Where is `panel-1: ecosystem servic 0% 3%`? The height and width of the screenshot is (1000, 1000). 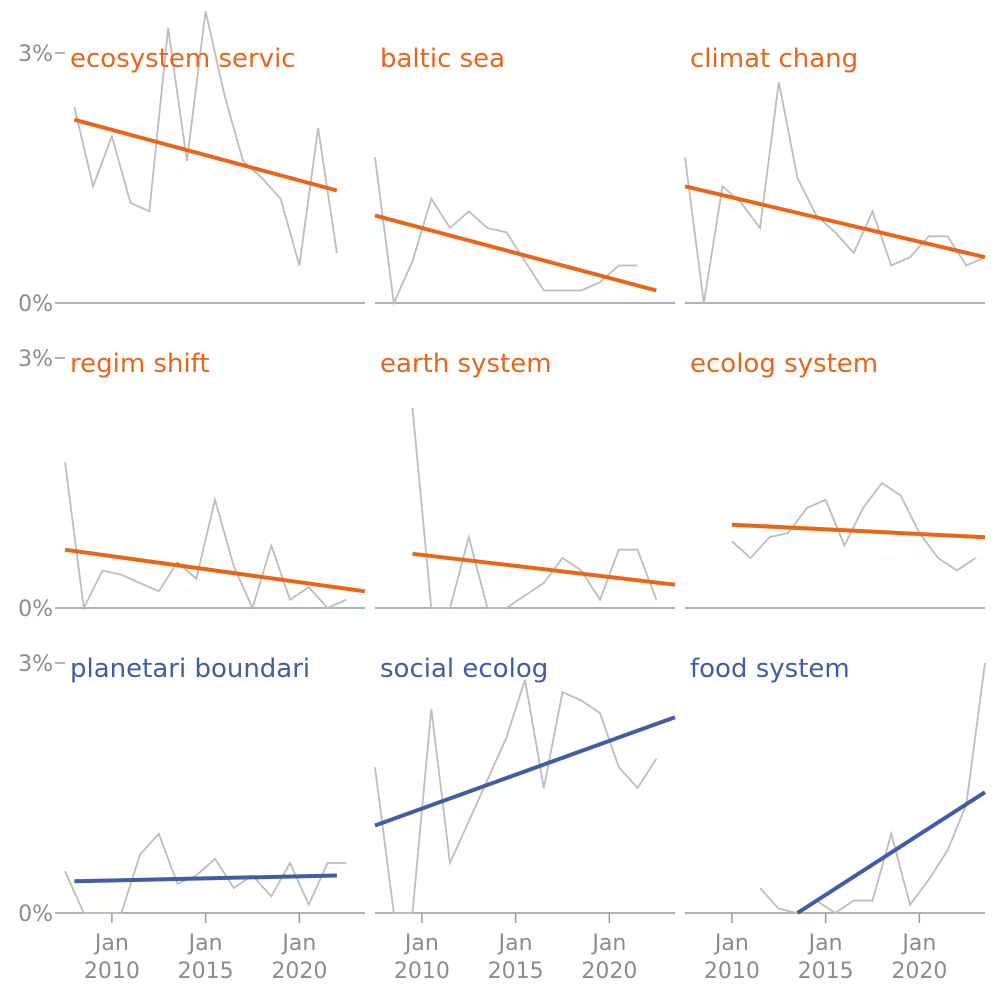 panel-1: ecosystem servic 0% 3% is located at coordinates (191, 164).